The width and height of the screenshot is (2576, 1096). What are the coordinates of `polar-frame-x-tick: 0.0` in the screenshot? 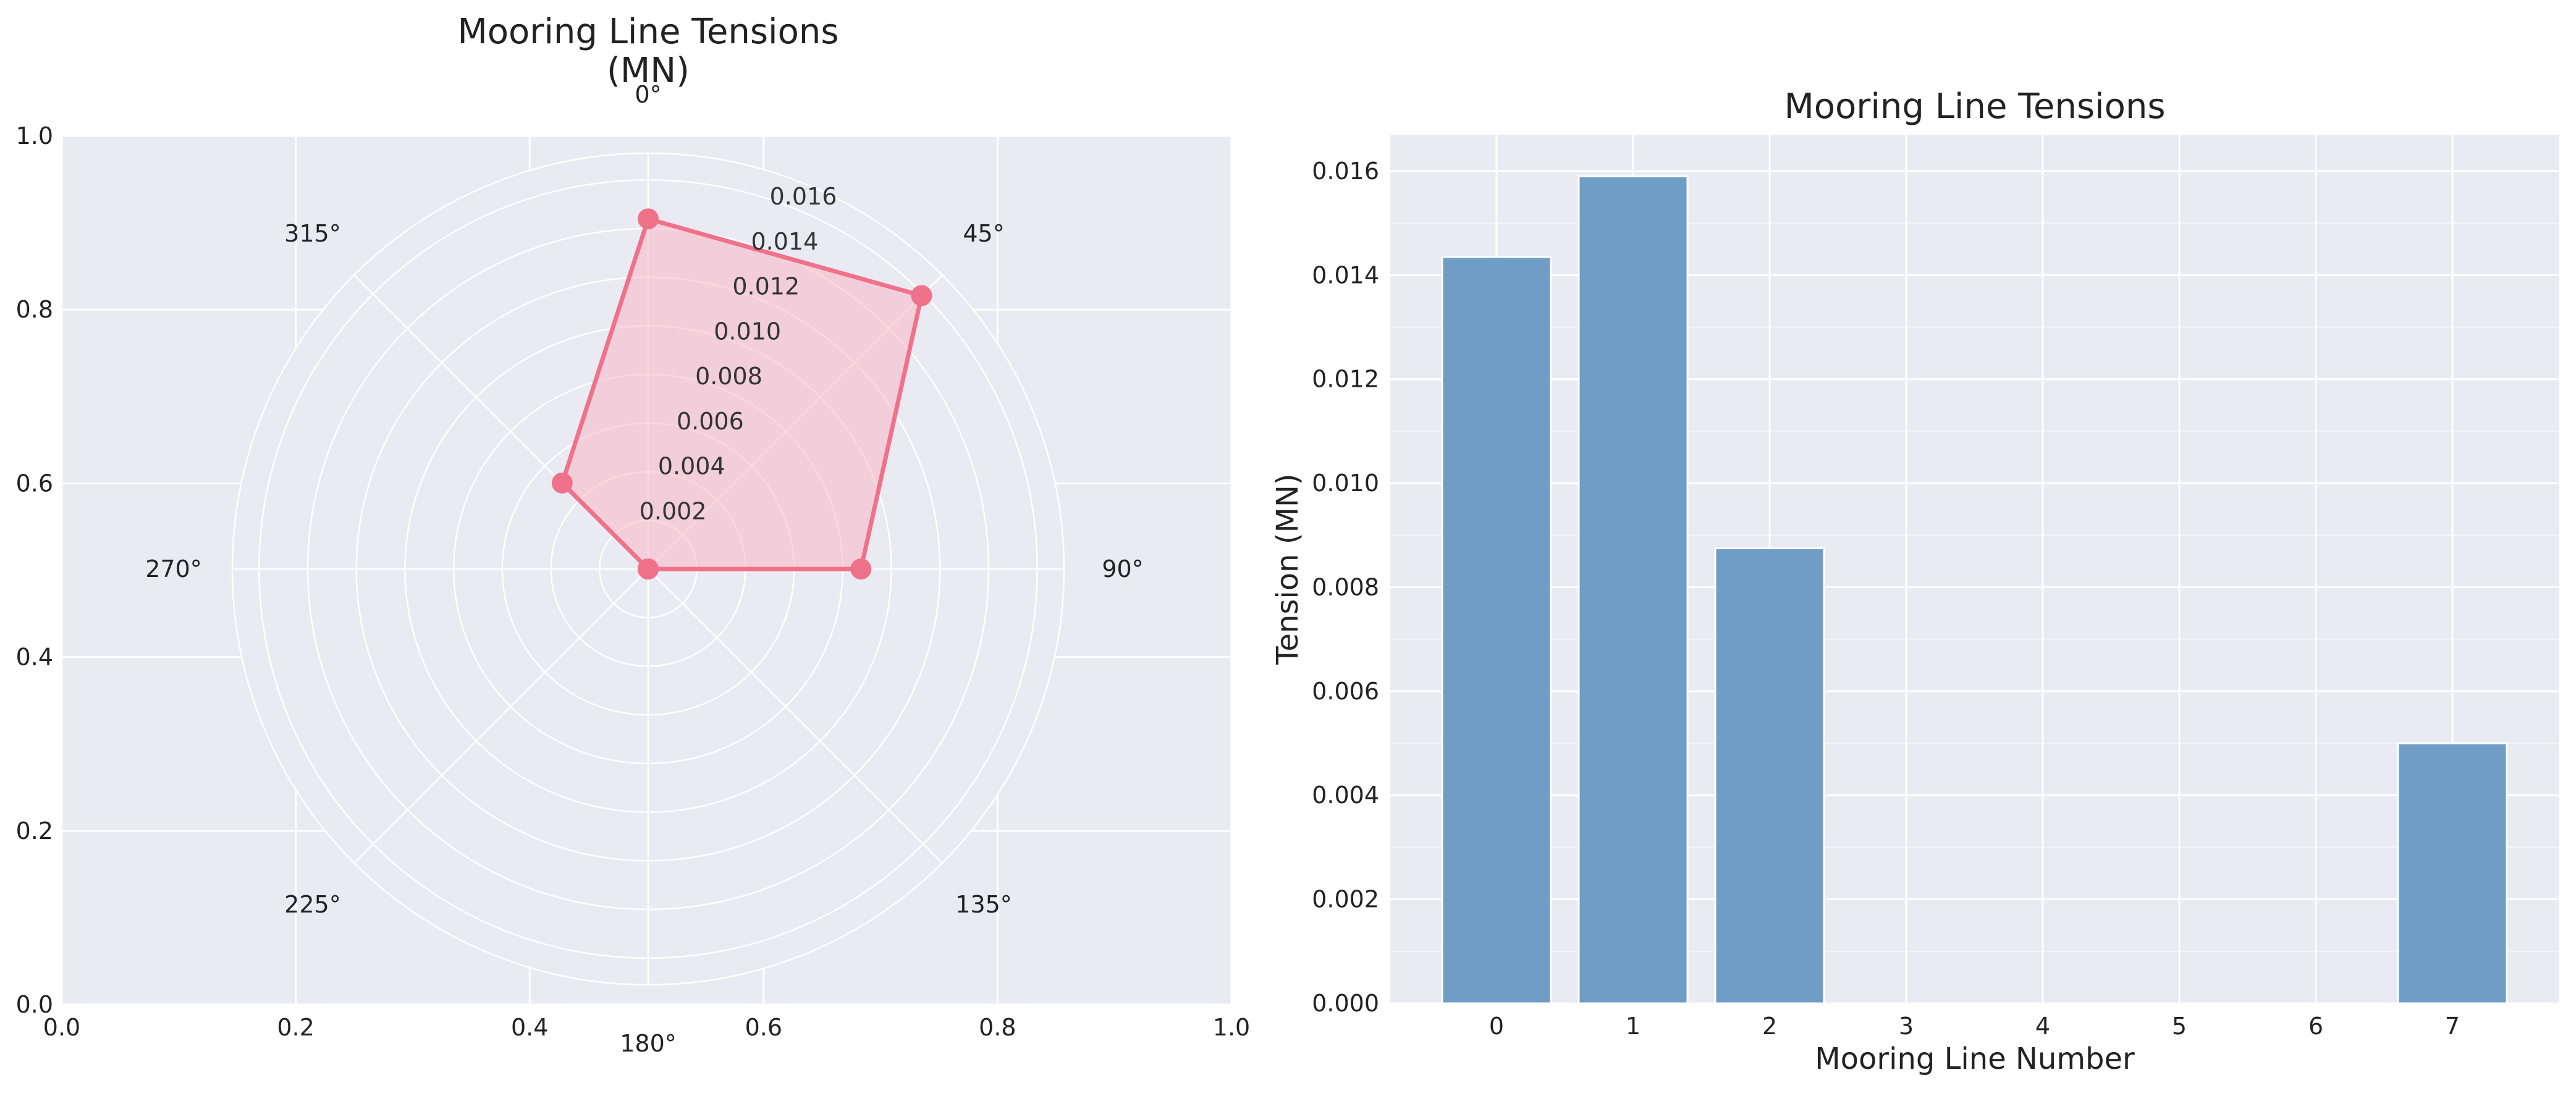 It's located at (61, 1027).